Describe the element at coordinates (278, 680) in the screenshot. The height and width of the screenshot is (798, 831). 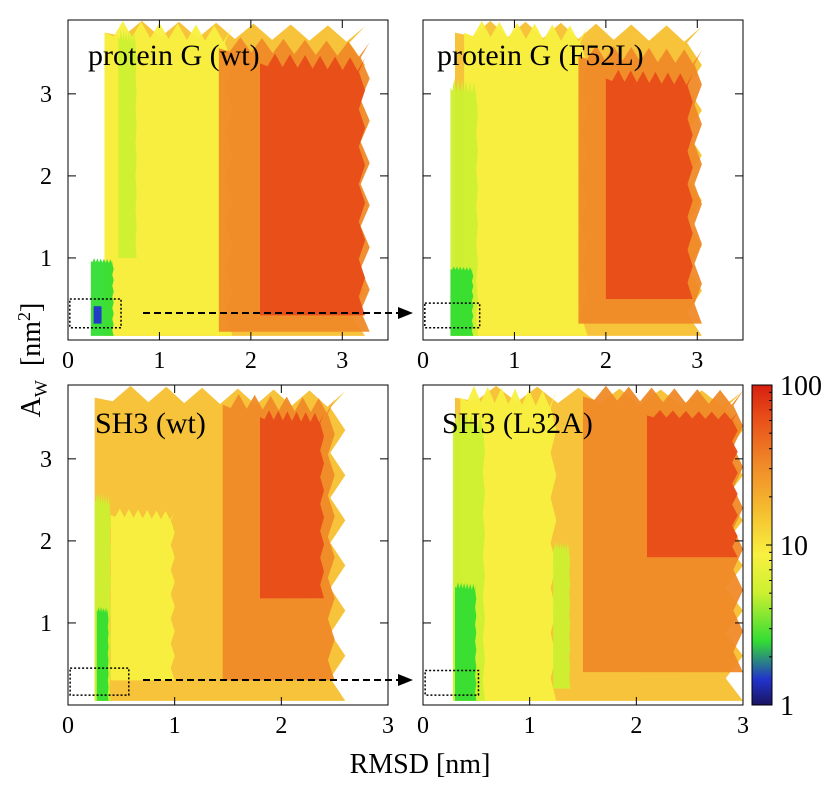
I see `arrow-bottom` at that location.